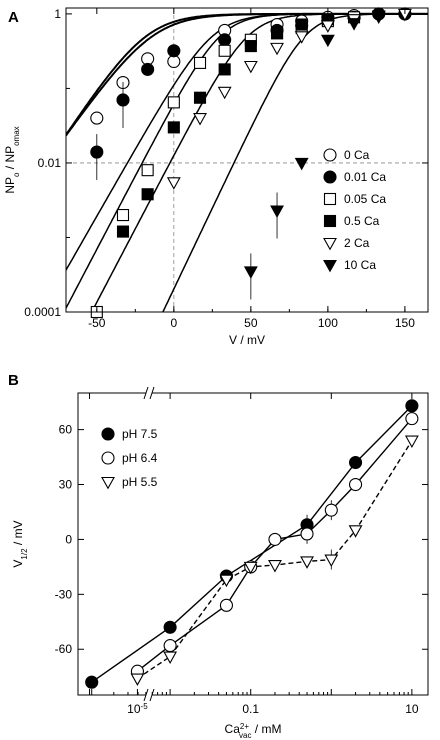  What do you see at coordinates (250, 709) in the screenshot?
I see `x-tick-label-0-1: 0.1` at bounding box center [250, 709].